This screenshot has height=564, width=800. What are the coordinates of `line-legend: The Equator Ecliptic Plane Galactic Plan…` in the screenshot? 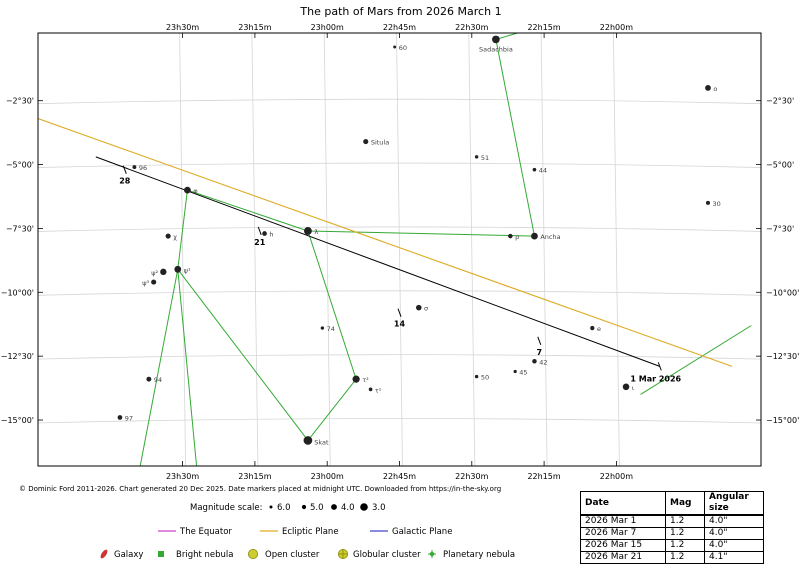 It's located at (305, 532).